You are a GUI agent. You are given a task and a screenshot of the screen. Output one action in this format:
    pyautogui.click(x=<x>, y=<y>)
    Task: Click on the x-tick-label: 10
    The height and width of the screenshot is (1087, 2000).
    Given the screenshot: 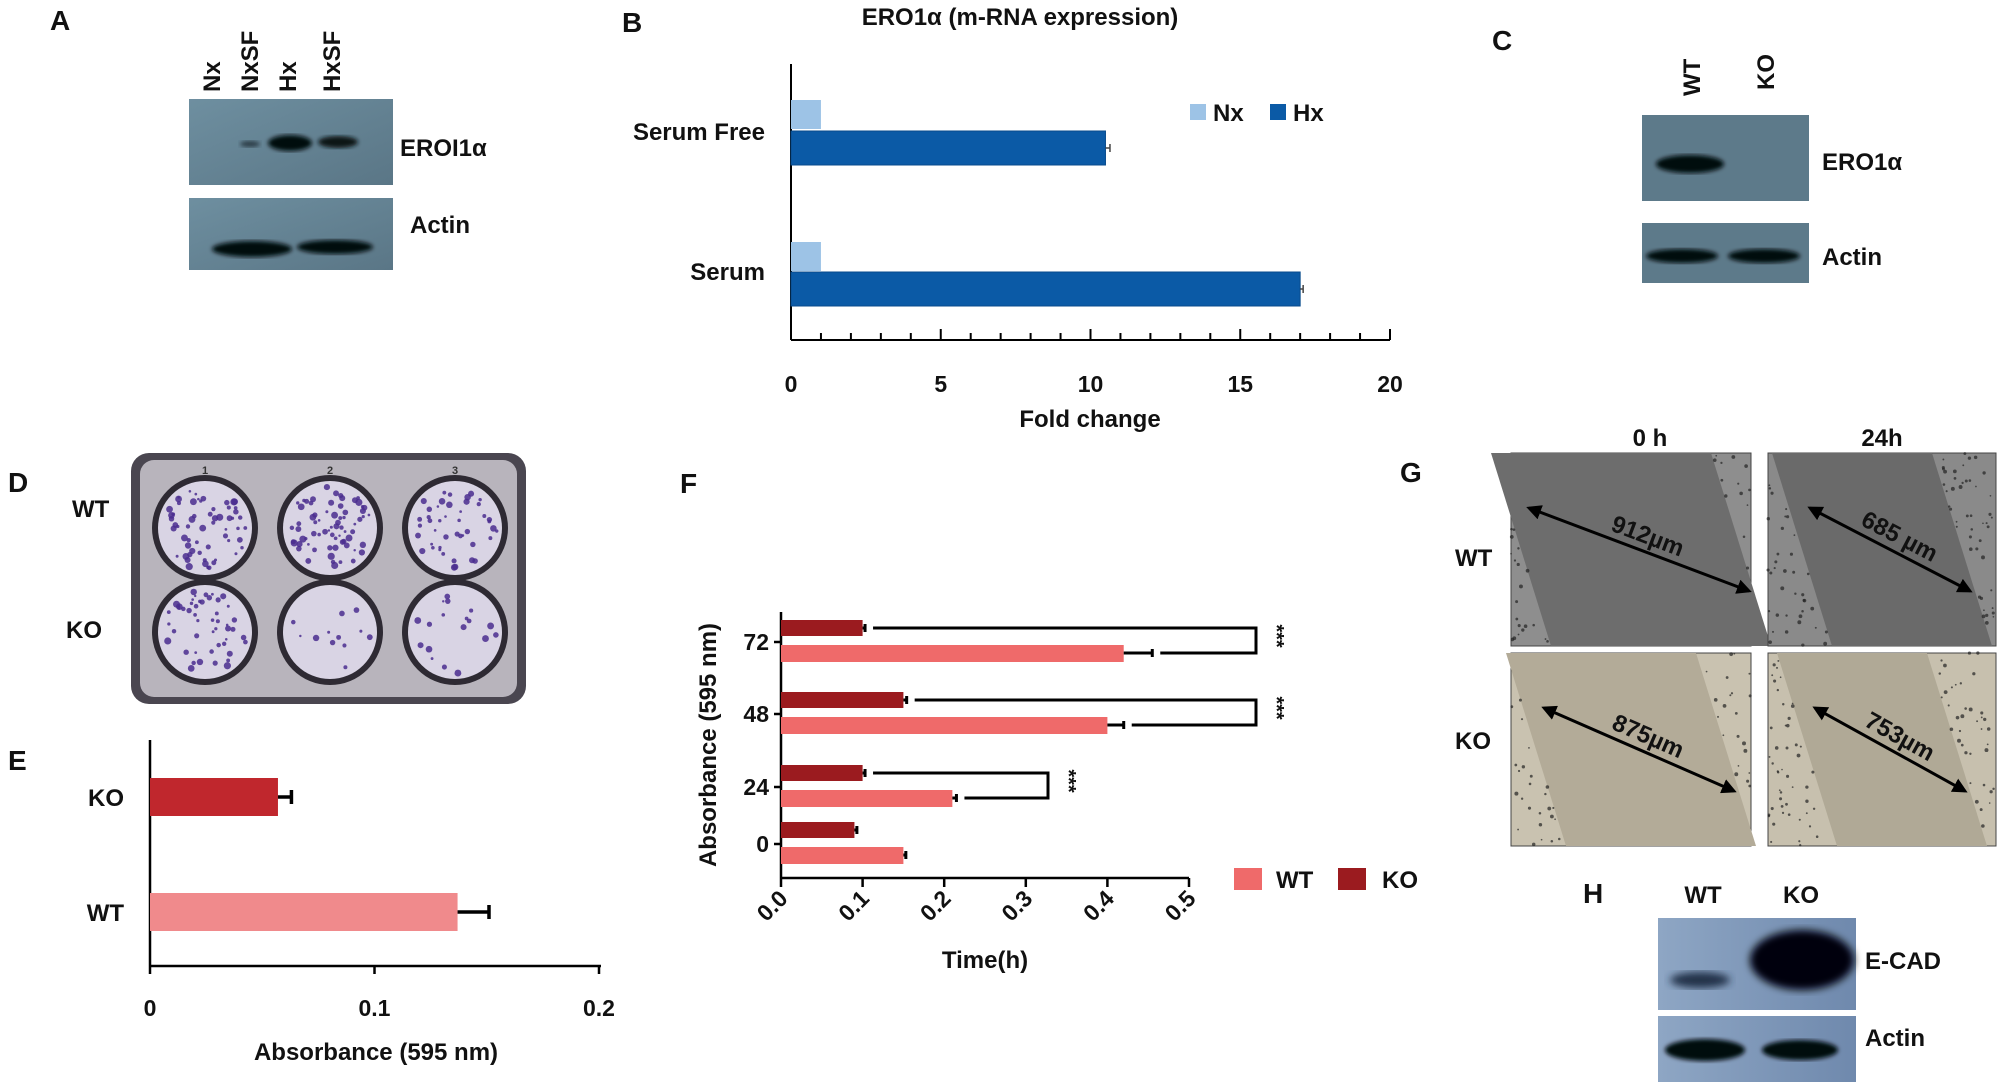 What is the action you would take?
    pyautogui.click(x=1091, y=384)
    